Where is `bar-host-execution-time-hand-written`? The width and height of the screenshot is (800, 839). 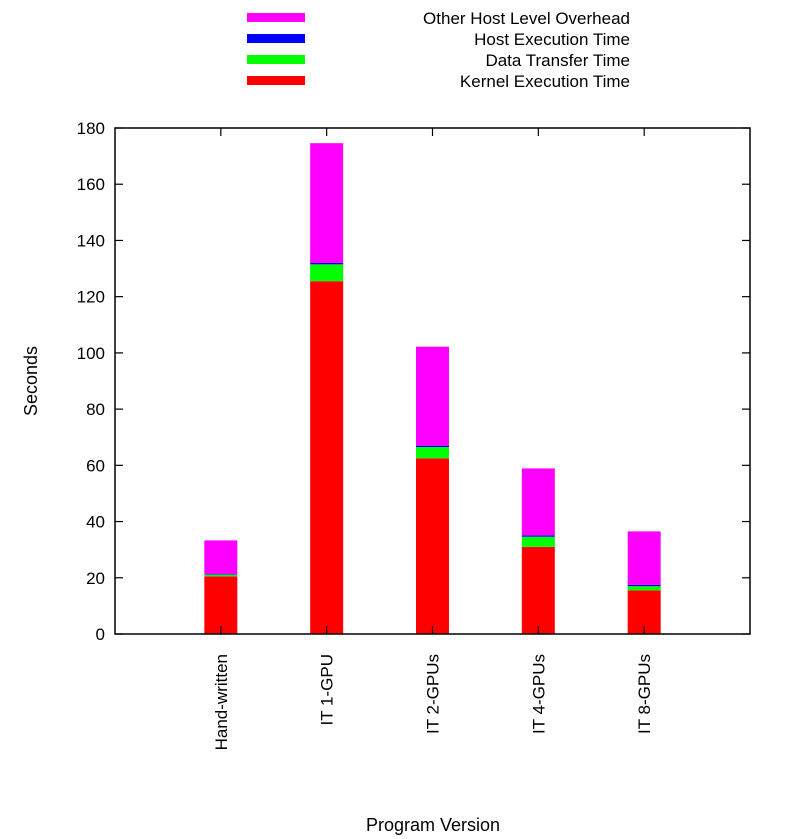 bar-host-execution-time-hand-written is located at coordinates (221, 574).